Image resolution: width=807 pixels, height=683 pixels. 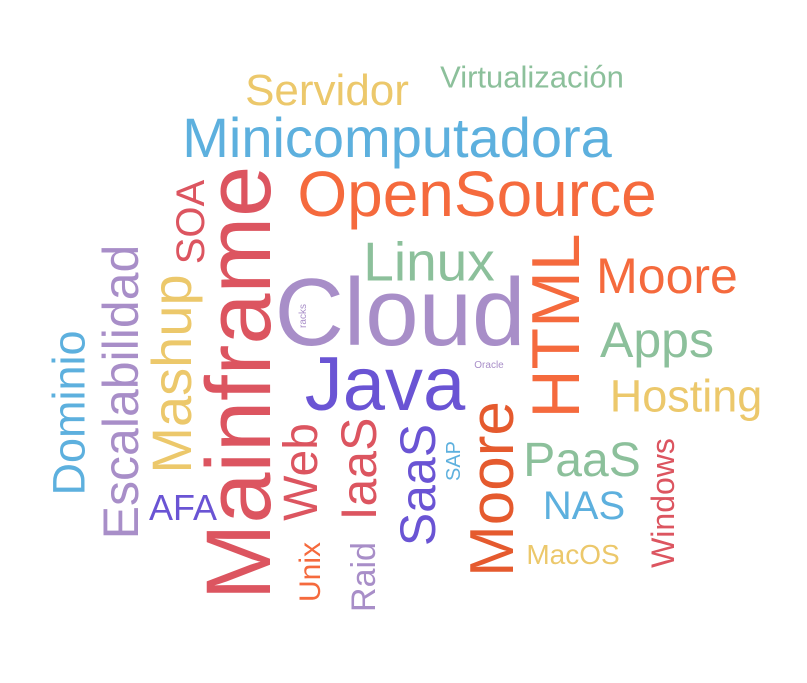 I want to click on word-nas: NAS, so click(x=584, y=506).